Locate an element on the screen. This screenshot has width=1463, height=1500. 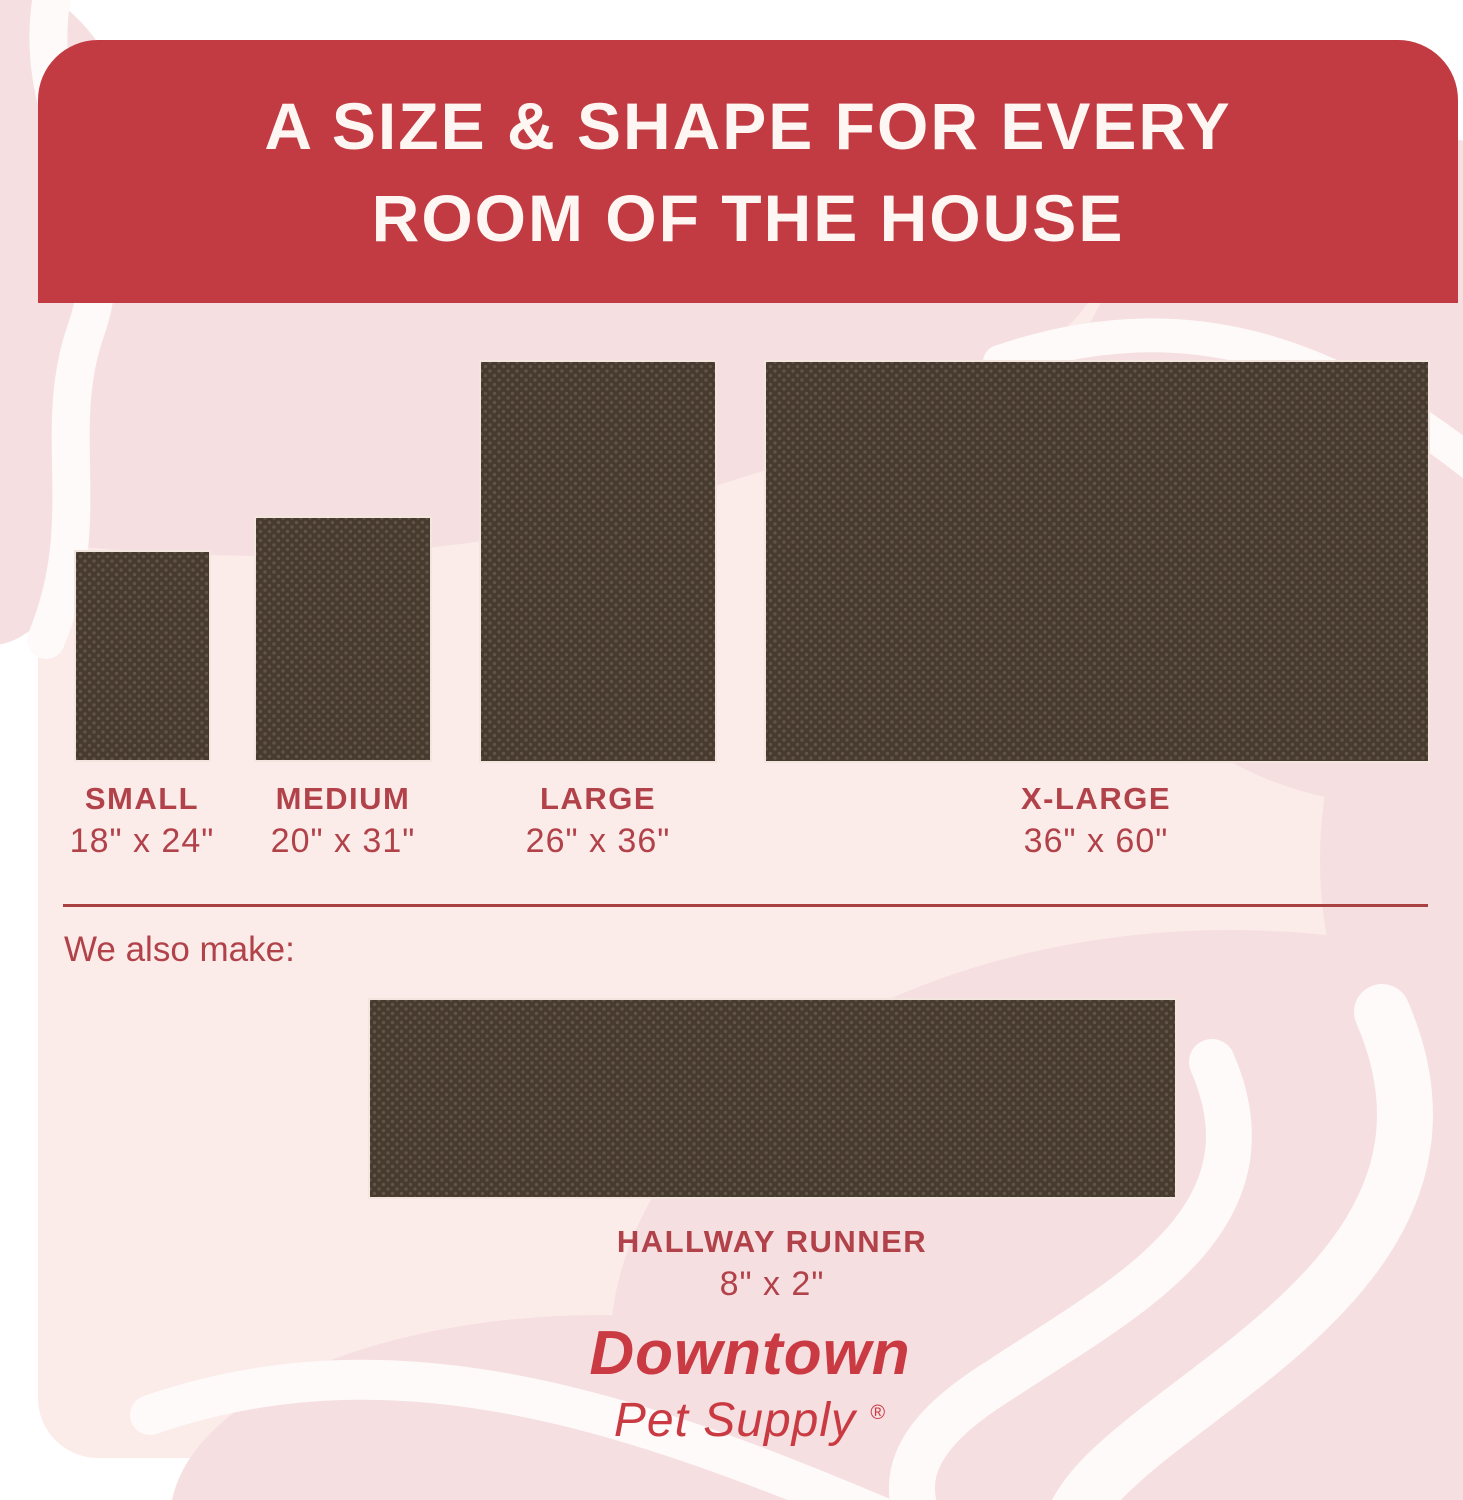
mat-swatch-hallway-runner is located at coordinates (772, 1098).